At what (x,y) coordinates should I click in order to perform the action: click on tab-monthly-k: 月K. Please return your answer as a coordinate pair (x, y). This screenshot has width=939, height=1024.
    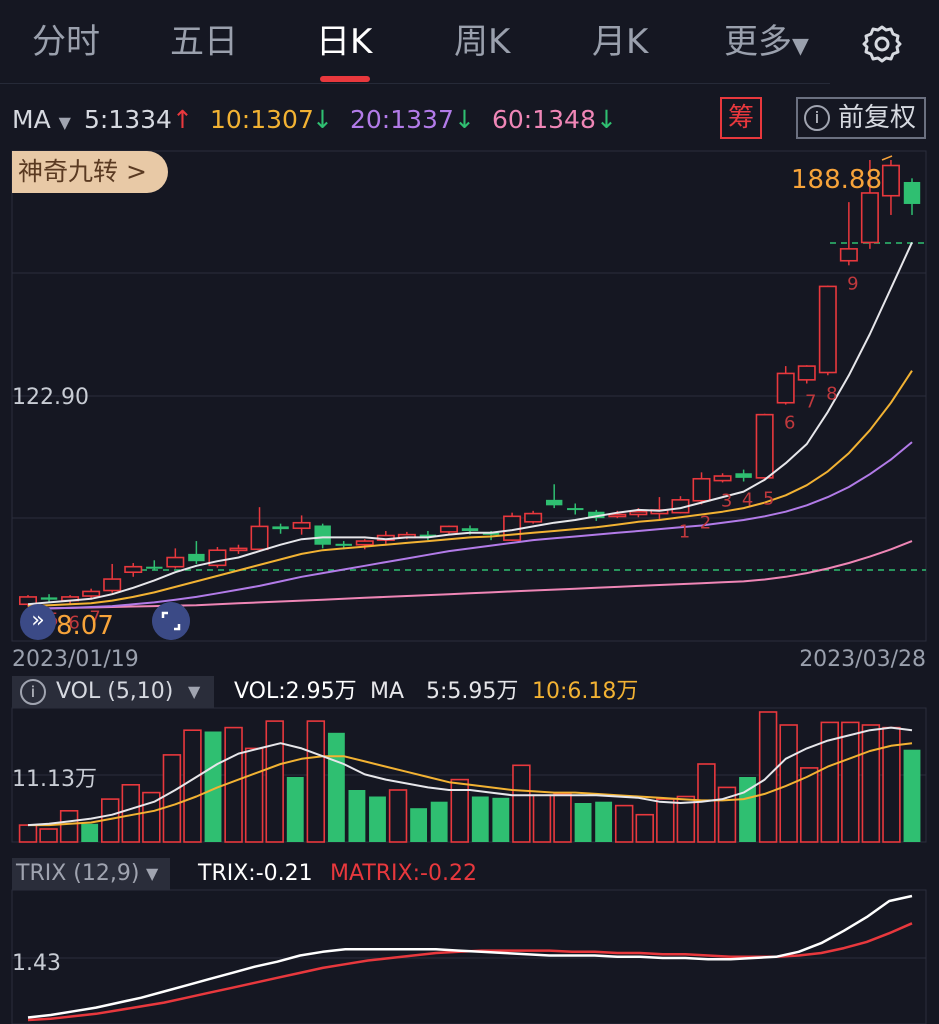
    Looking at the image, I should click on (620, 42).